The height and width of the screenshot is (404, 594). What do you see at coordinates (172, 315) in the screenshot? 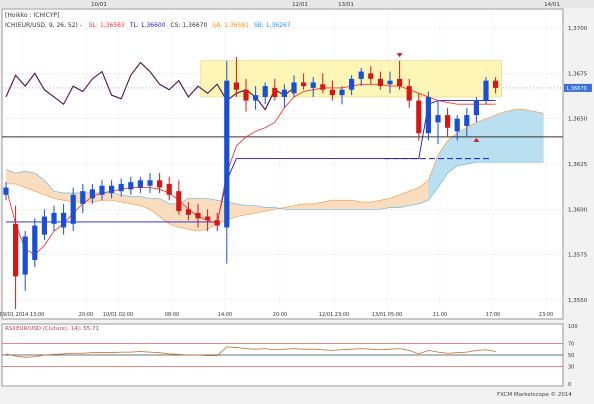
I see `time-tick-label: 08:00` at bounding box center [172, 315].